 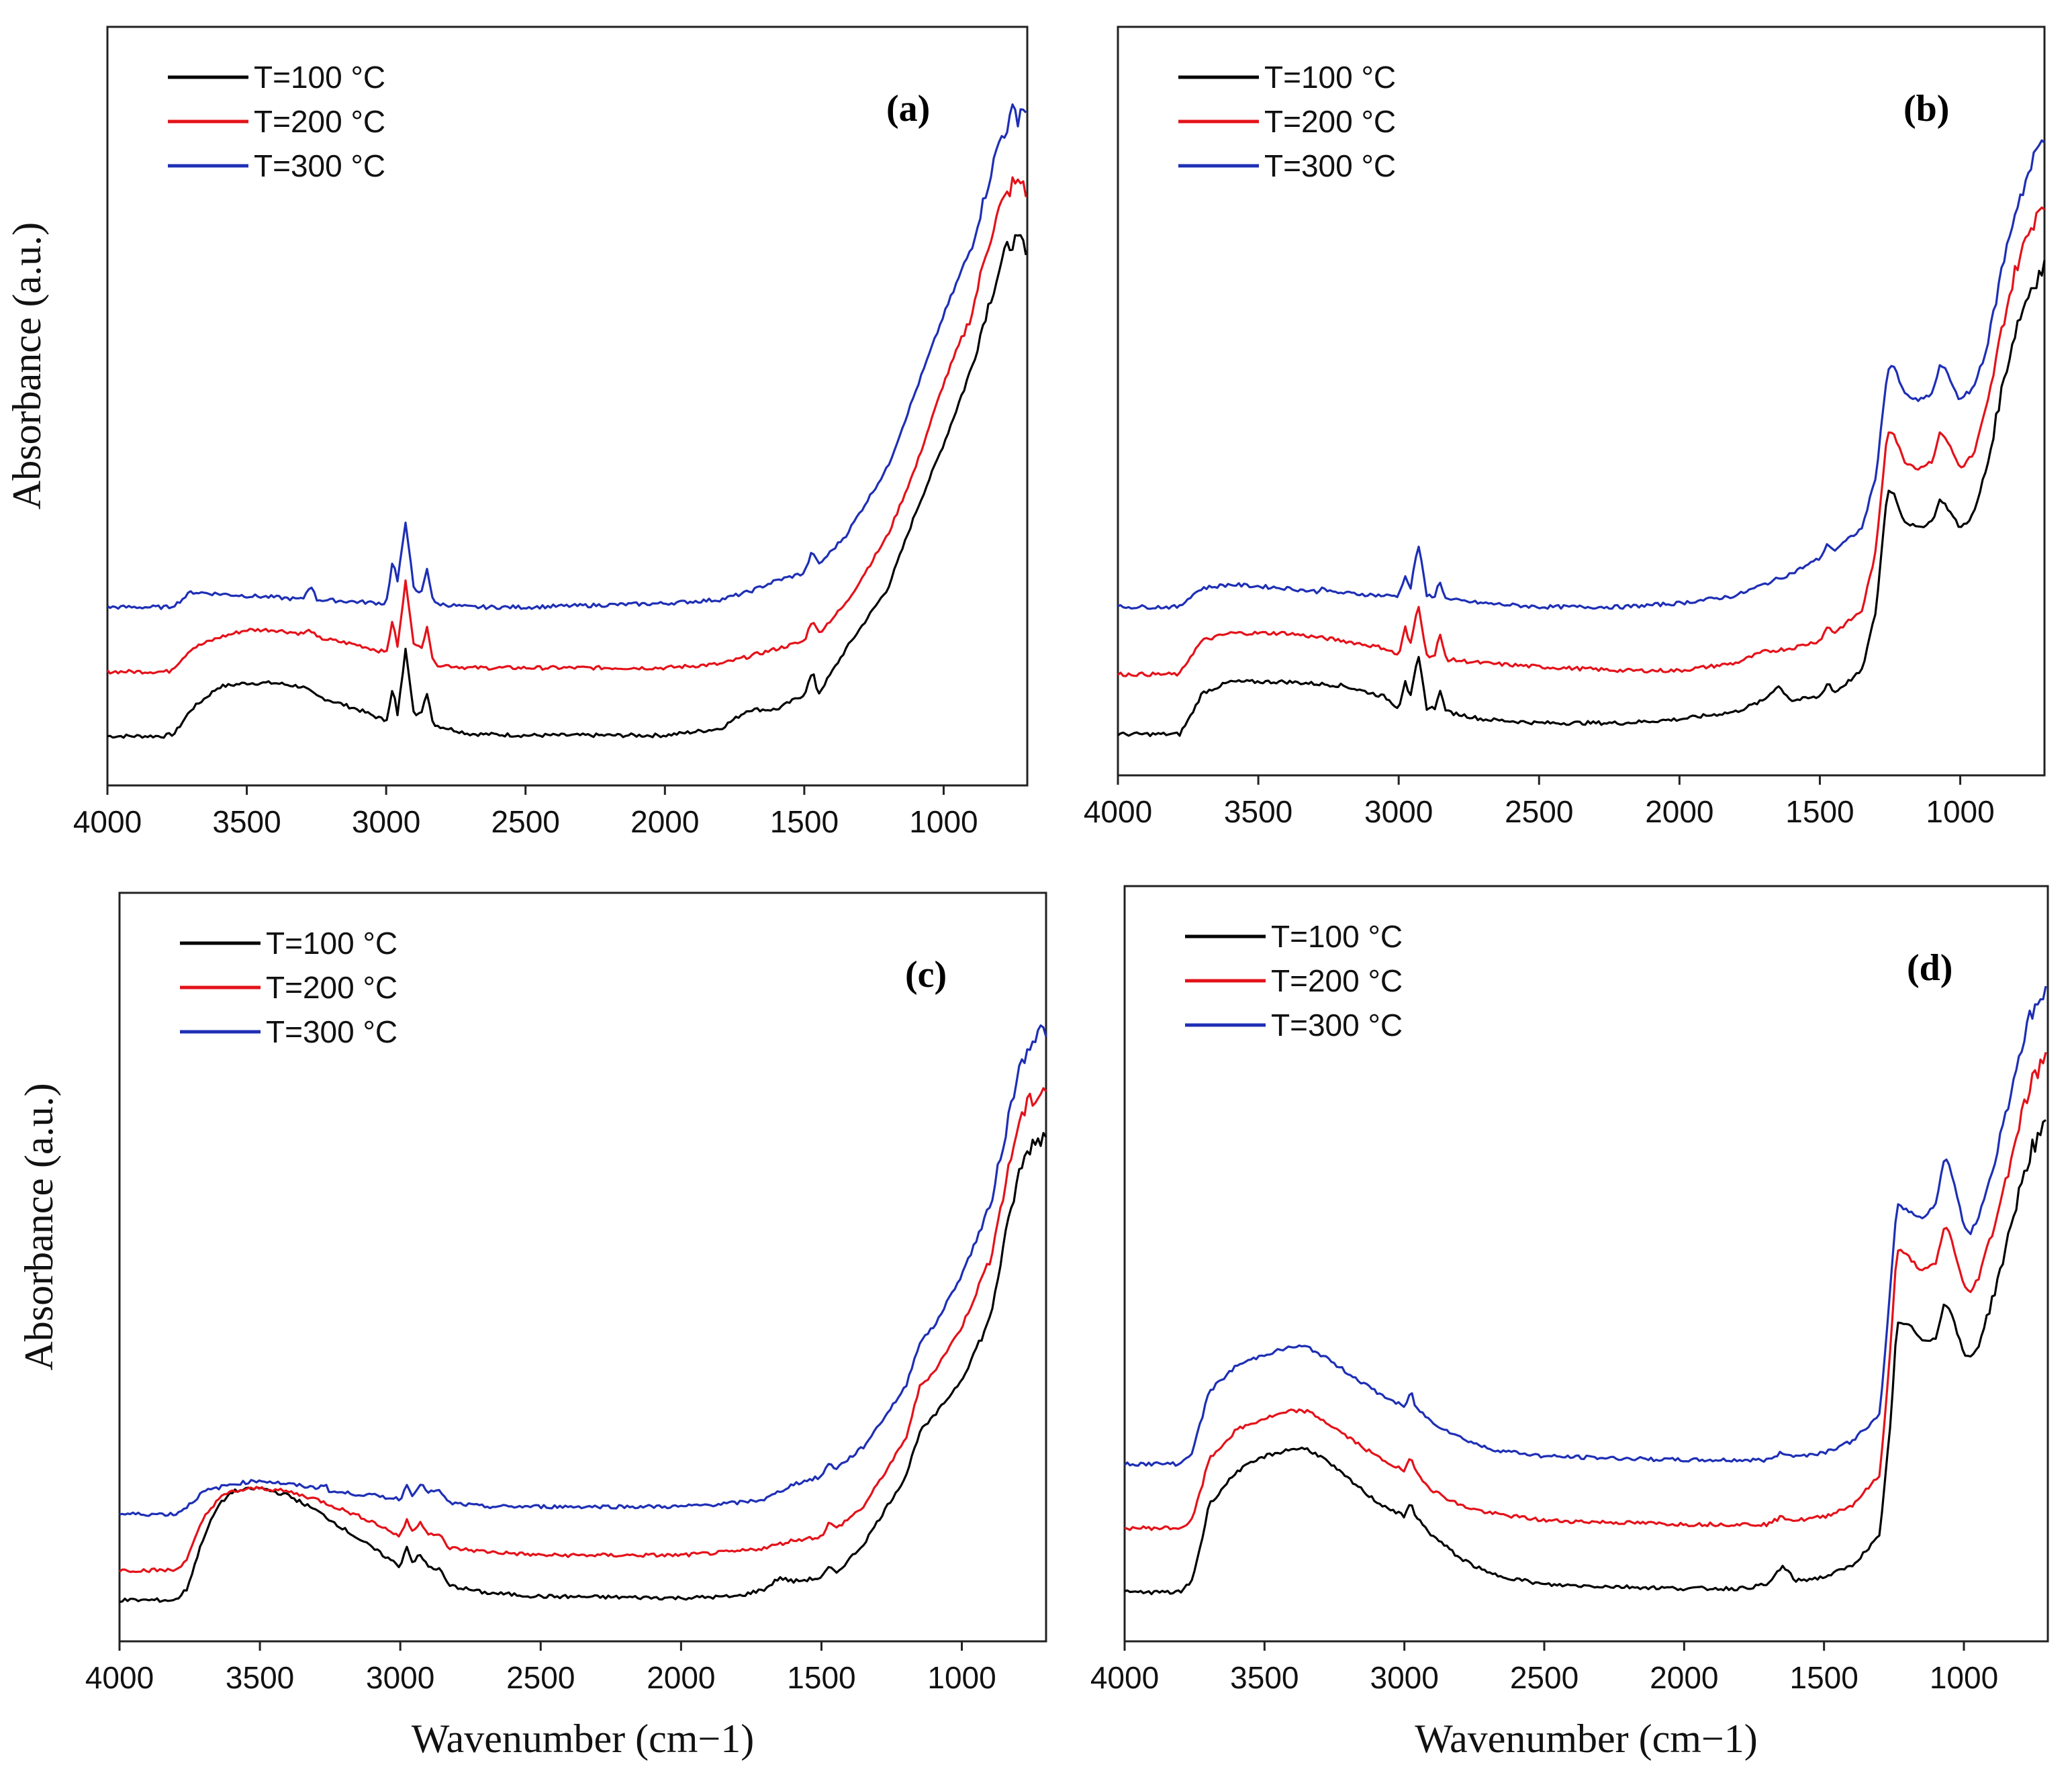 I want to click on panel-label: (a), so click(x=908, y=109).